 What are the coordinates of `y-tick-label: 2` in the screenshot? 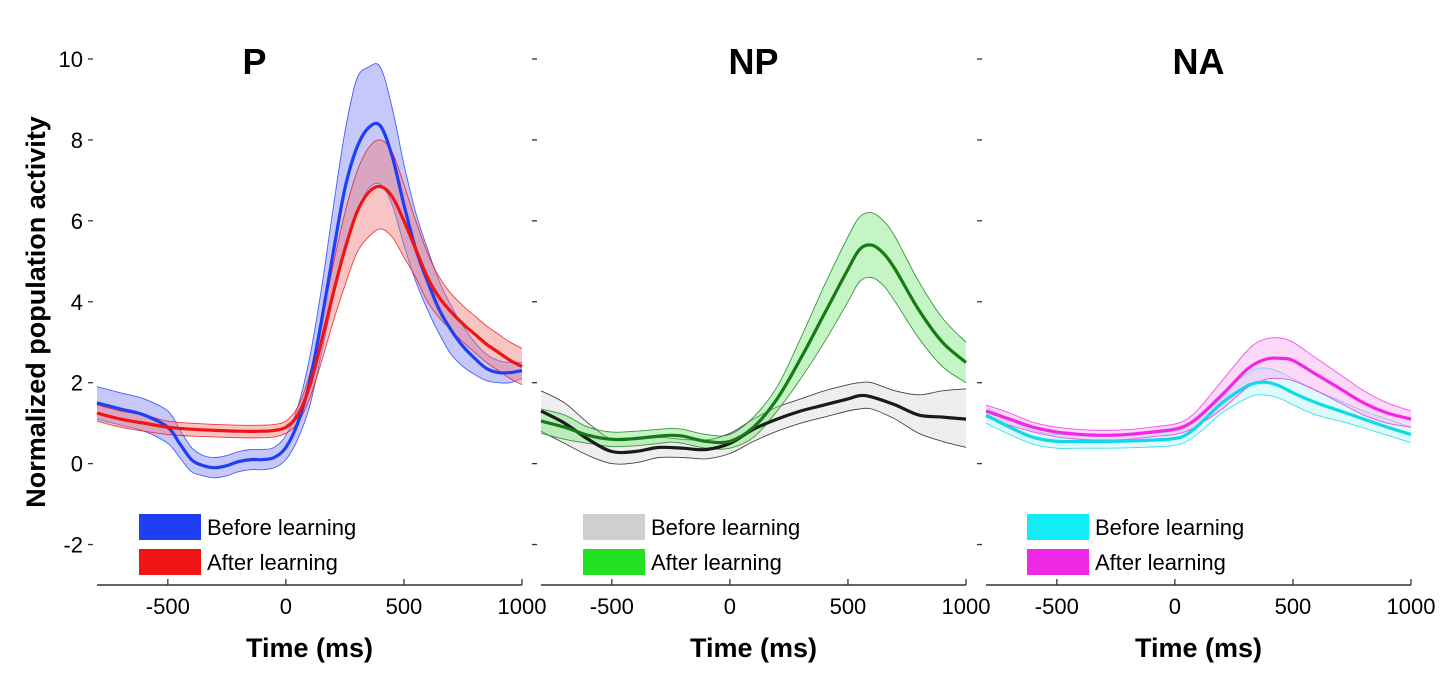 It's located at (77, 383).